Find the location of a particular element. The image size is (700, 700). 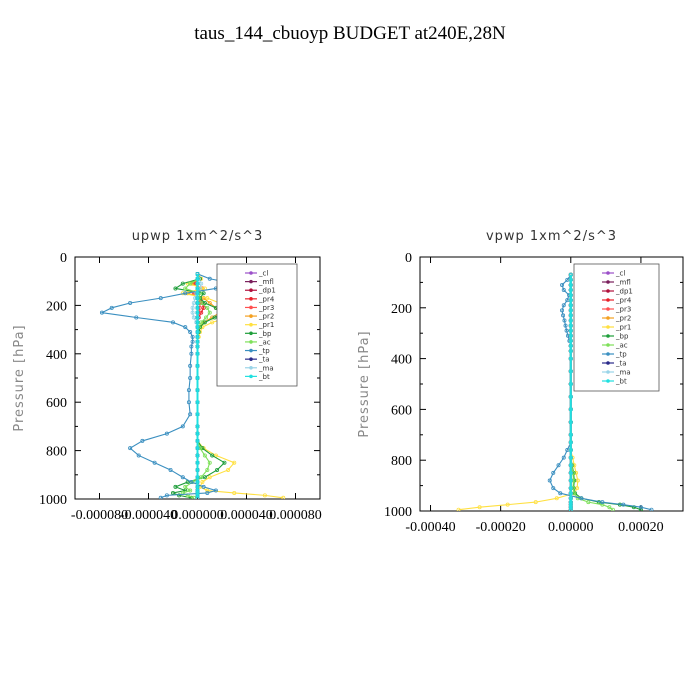

legend-label: _cl is located at coordinates (263, 274).